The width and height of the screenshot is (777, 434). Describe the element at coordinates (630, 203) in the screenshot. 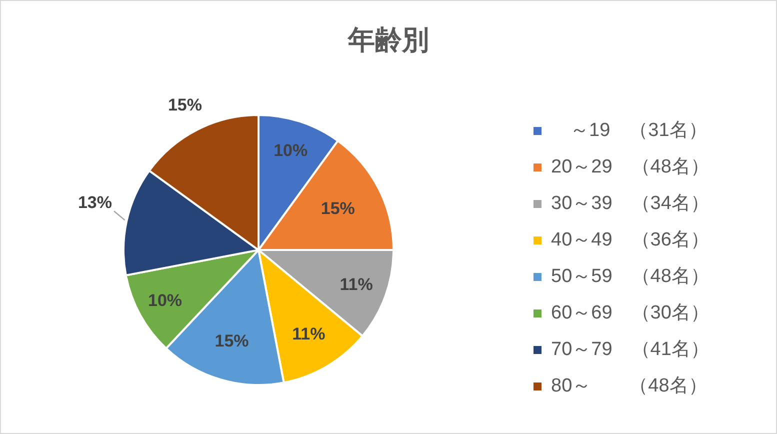

I see `legend-label: 30～39 （34名）` at that location.